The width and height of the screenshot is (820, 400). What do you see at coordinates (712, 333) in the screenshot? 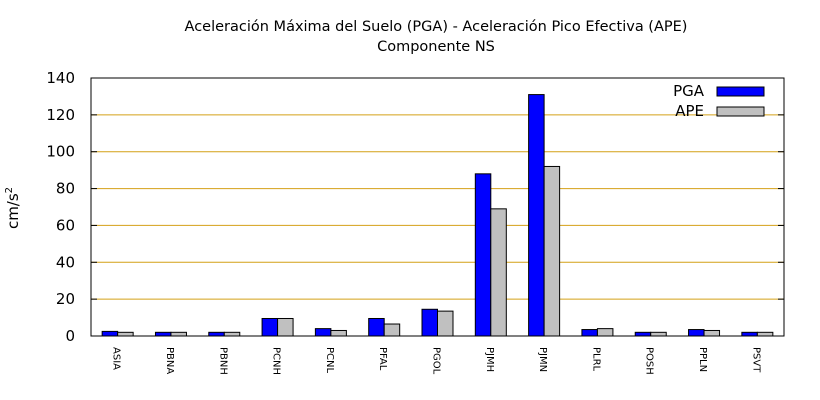
I see `bar-ape-ppln` at bounding box center [712, 333].